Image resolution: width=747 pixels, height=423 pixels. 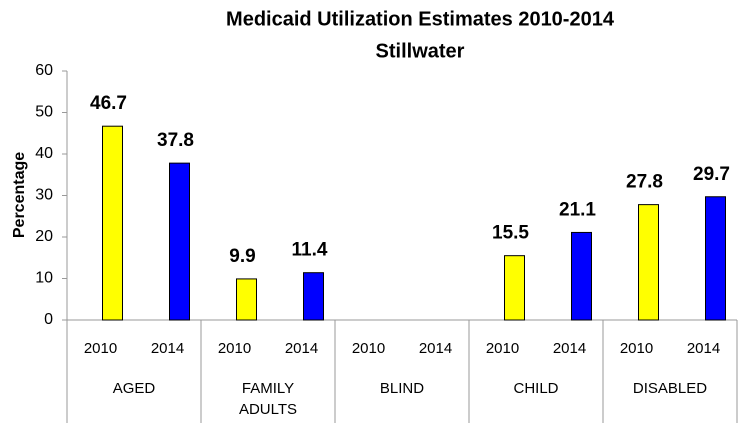 I want to click on data-label: 29.7, so click(x=711, y=174).